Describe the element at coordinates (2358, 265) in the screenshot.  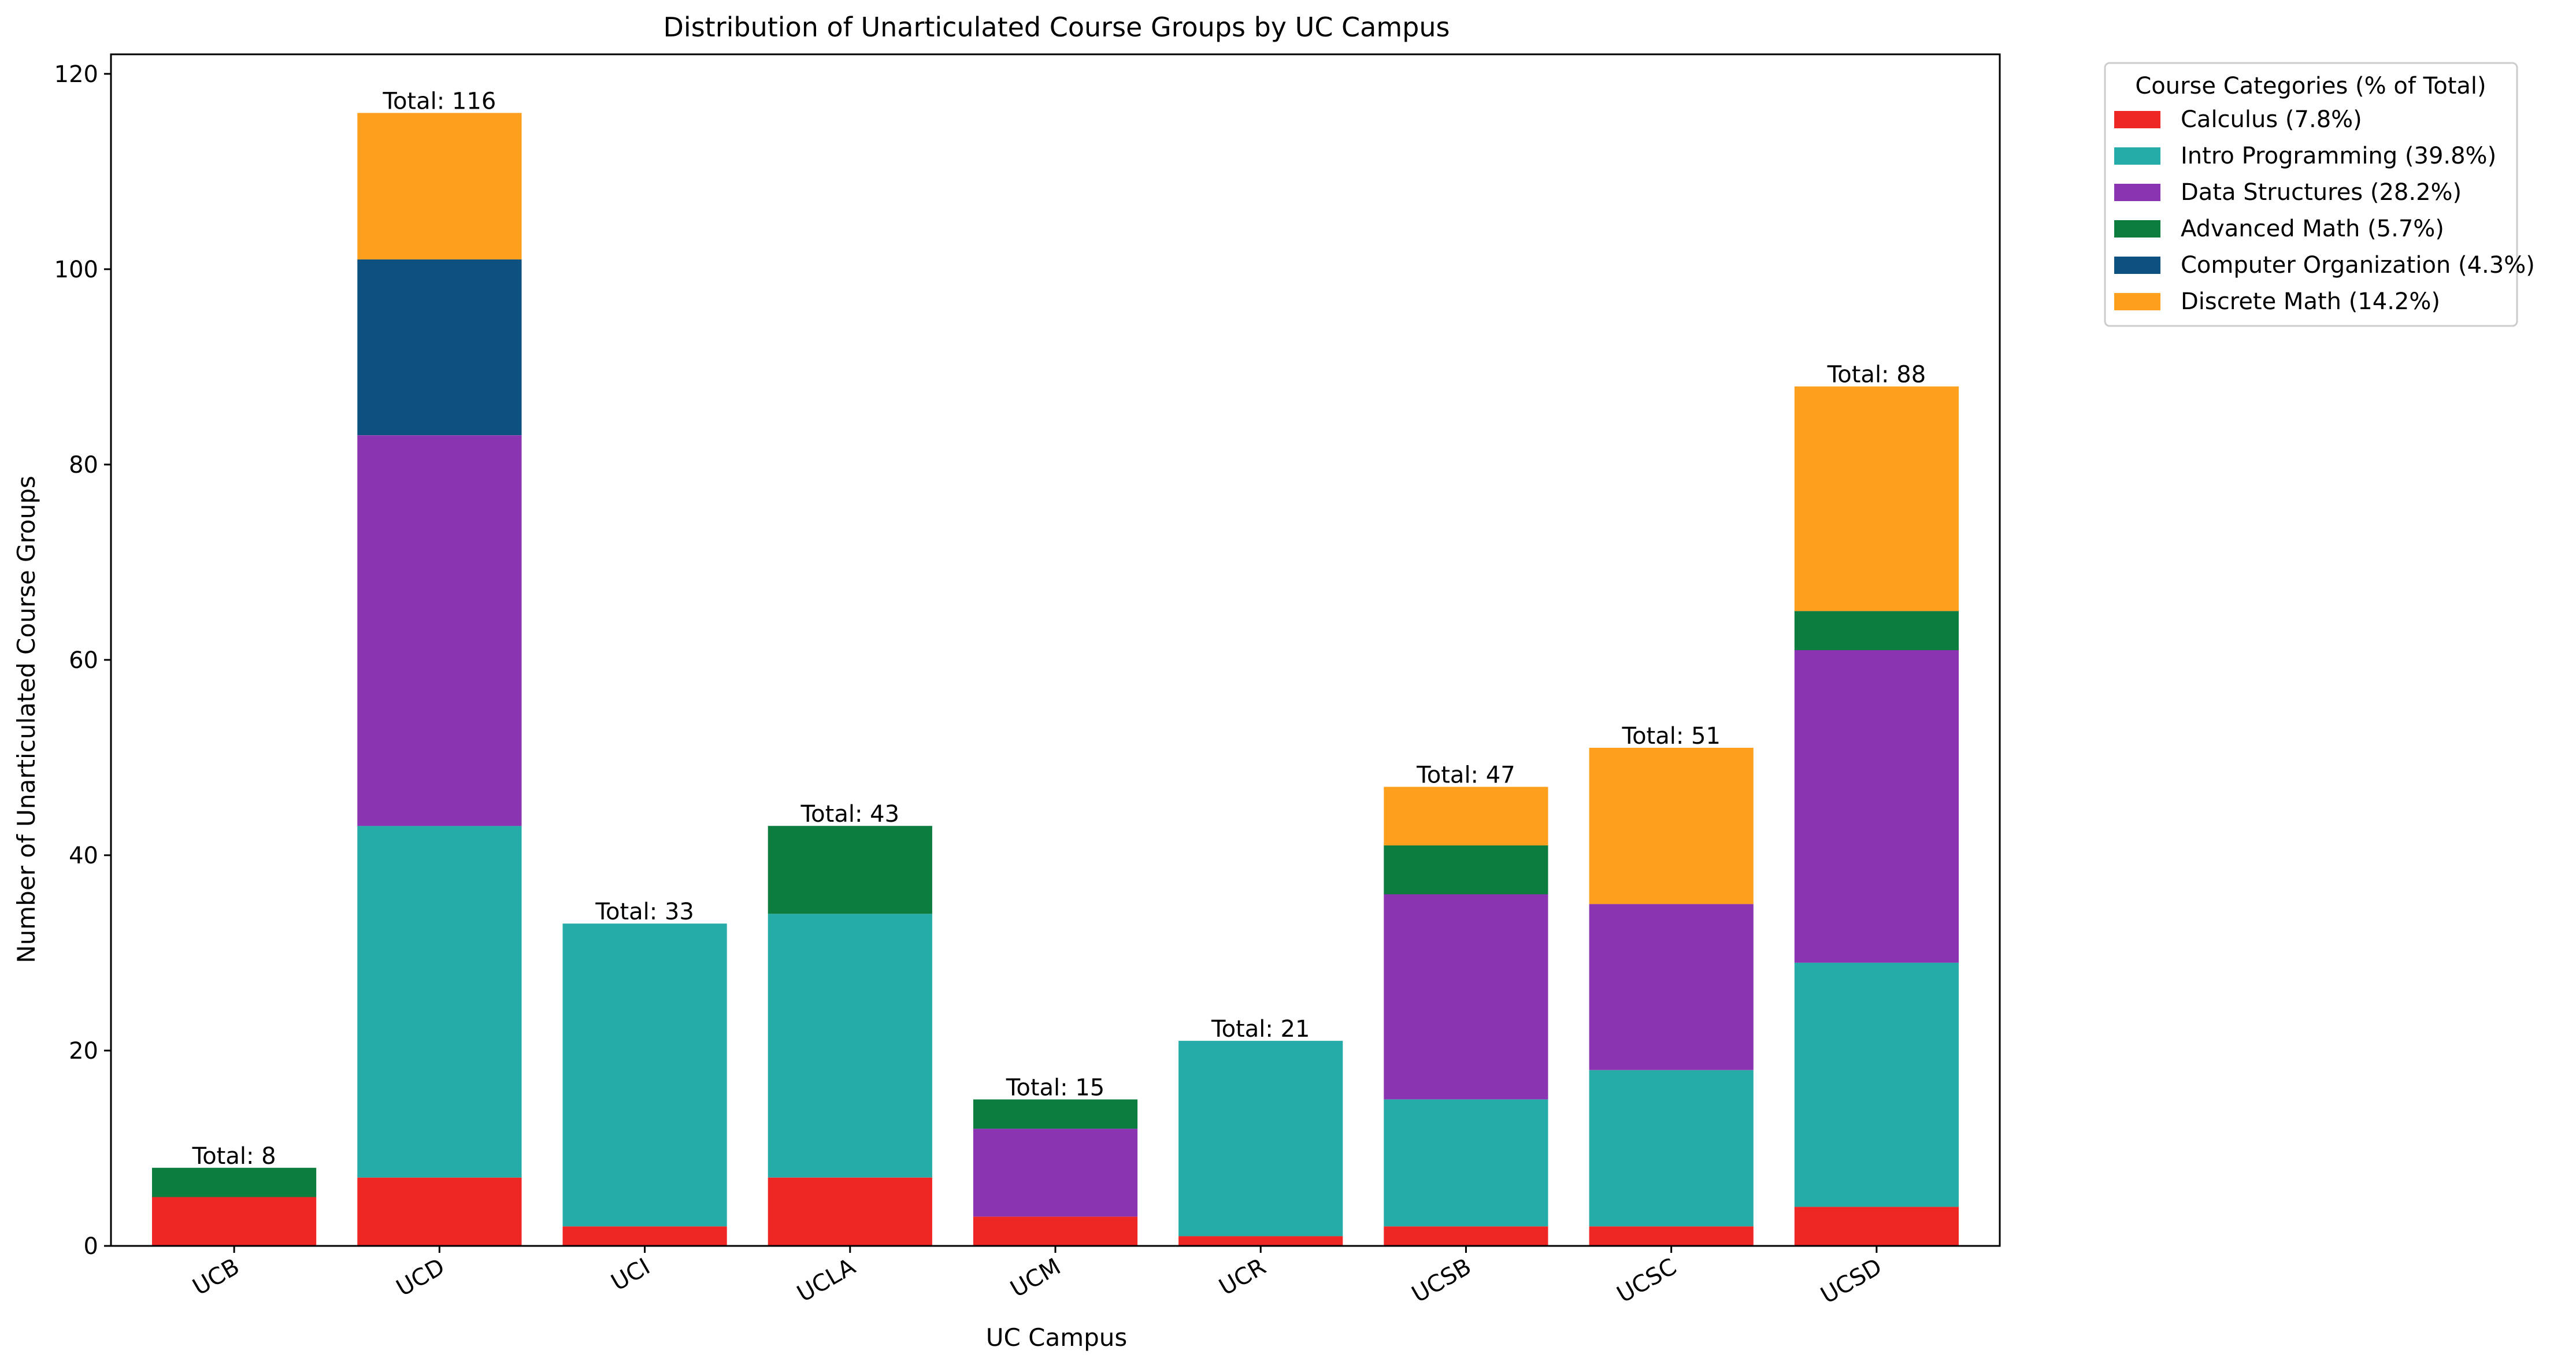
I see `legend-entry-label: Computer Organization (4.3%)` at that location.